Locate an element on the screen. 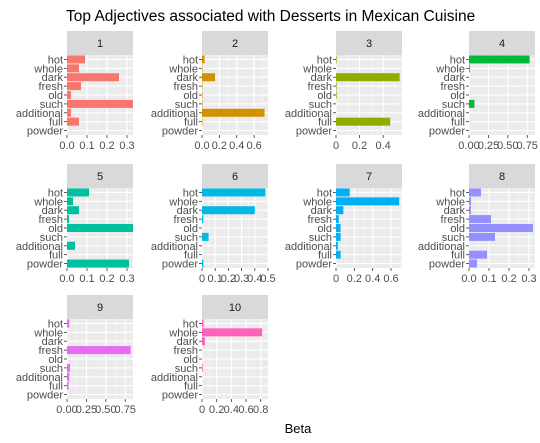  facet-strip-label: 7 is located at coordinates (369, 177).